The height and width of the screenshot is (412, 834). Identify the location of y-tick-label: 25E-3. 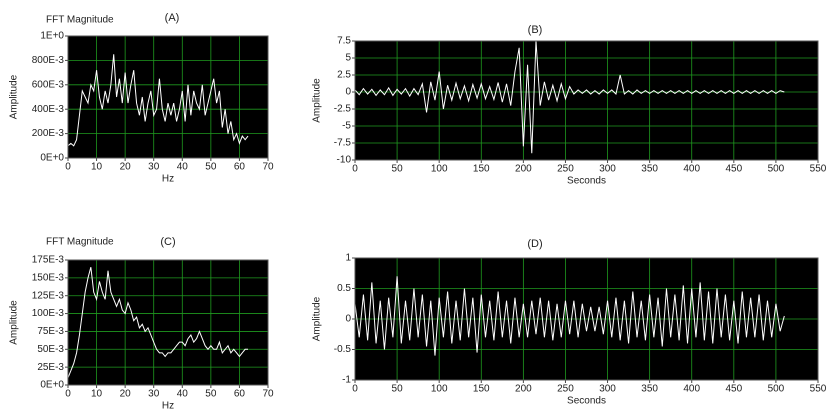
(50, 367).